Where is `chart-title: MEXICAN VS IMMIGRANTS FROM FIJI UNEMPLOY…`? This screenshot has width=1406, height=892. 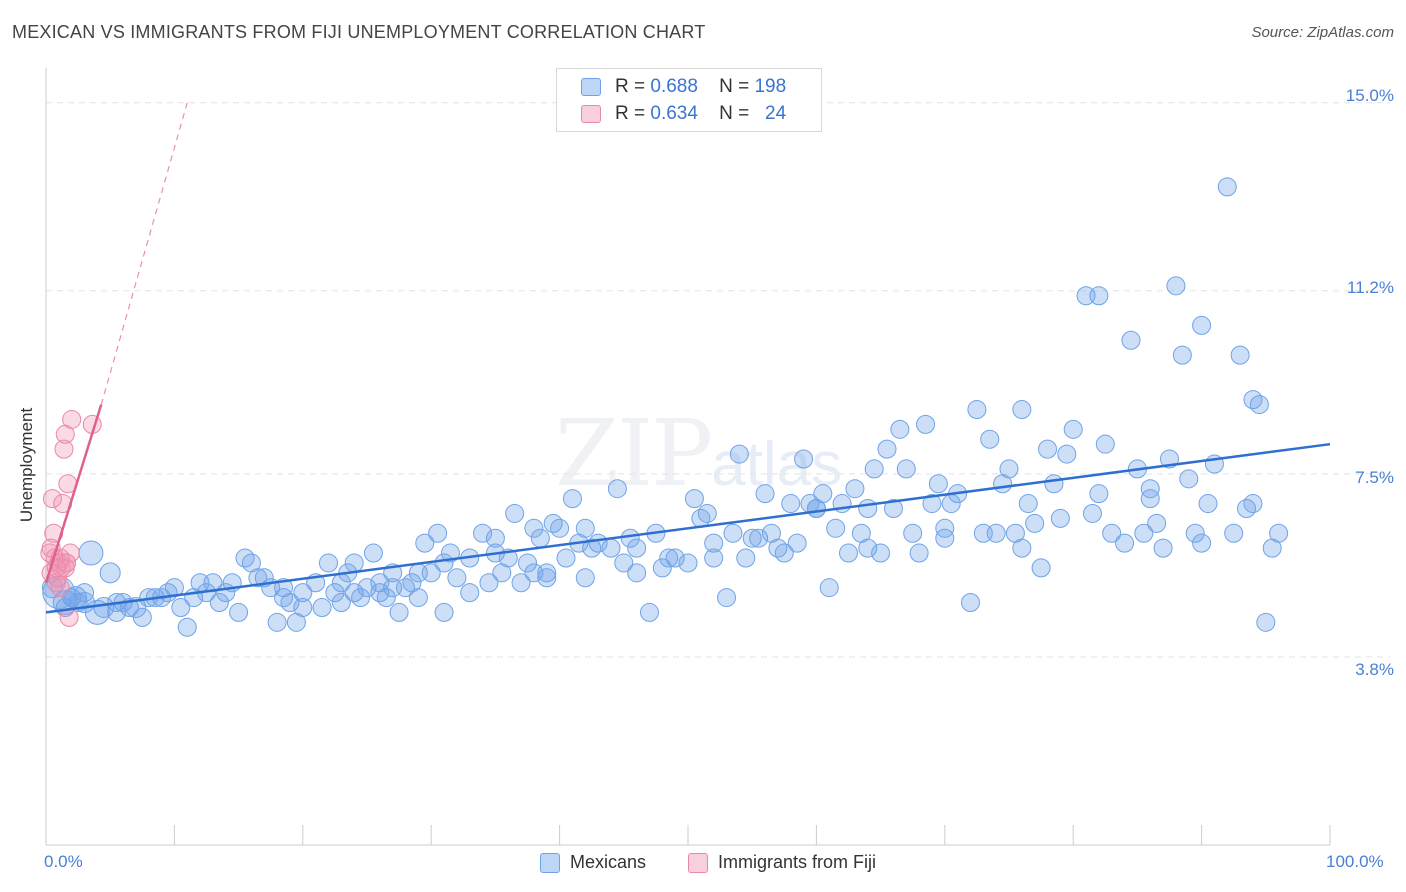
chart-title: MEXICAN VS IMMIGRANTS FROM FIJI UNEMPLOY… is located at coordinates (359, 32).